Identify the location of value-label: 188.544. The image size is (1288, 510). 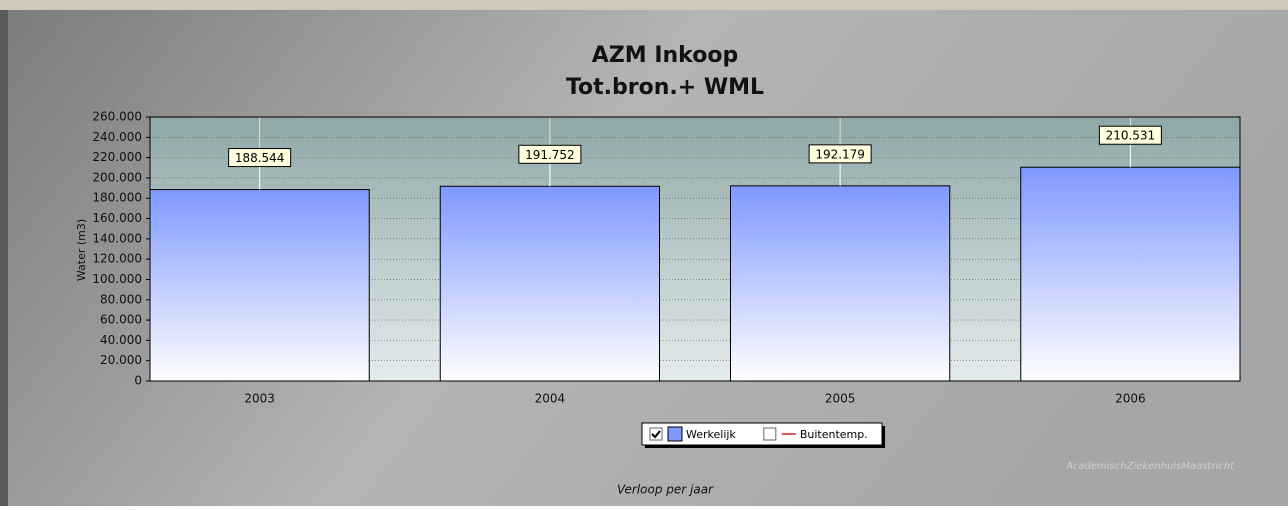
(260, 158).